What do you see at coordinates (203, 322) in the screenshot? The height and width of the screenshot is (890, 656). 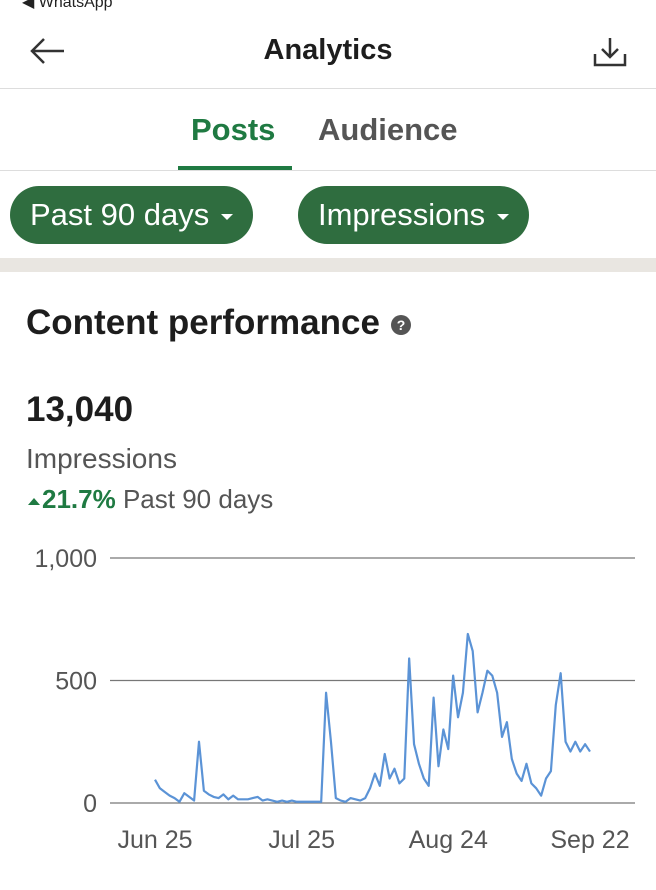 I see `section-title-text: Content performance` at bounding box center [203, 322].